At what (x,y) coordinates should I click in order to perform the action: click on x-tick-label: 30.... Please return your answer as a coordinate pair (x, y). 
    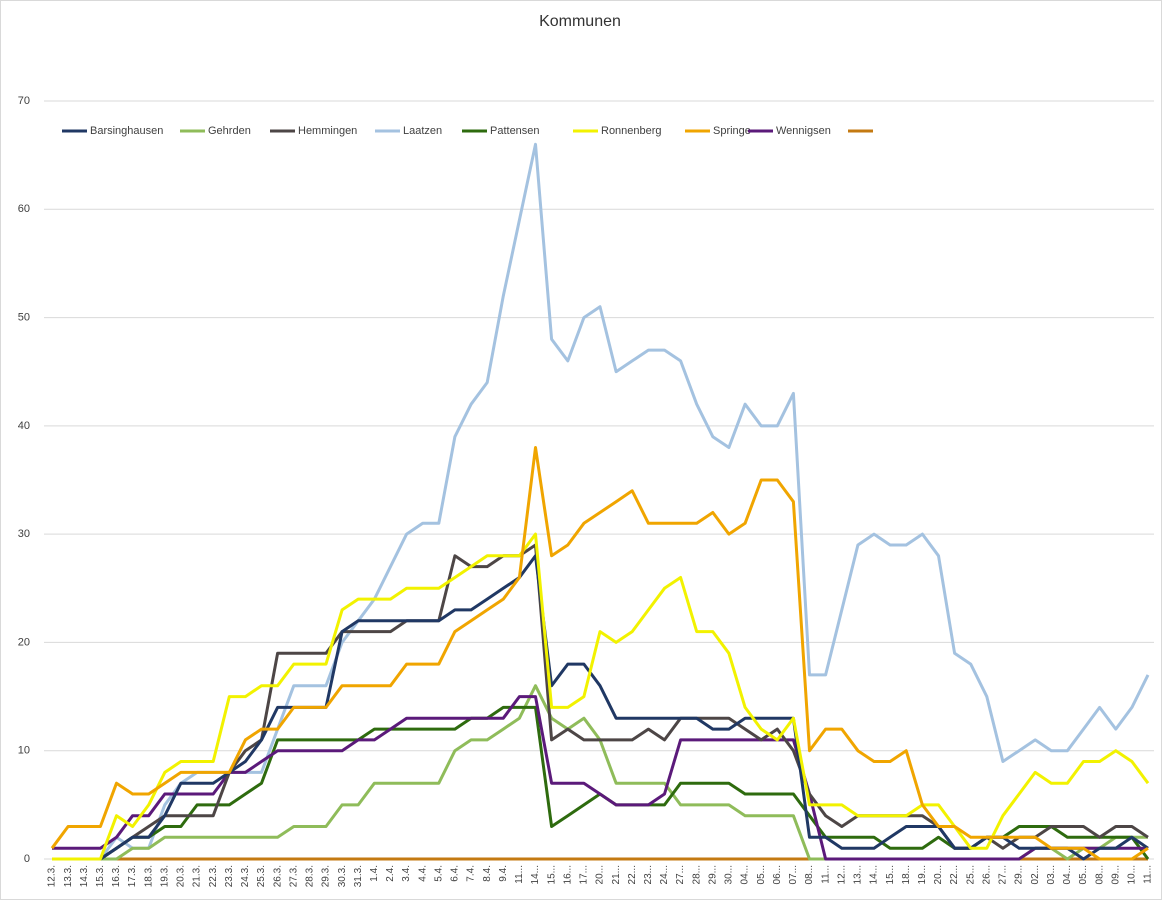
    Looking at the image, I should click on (729, 874).